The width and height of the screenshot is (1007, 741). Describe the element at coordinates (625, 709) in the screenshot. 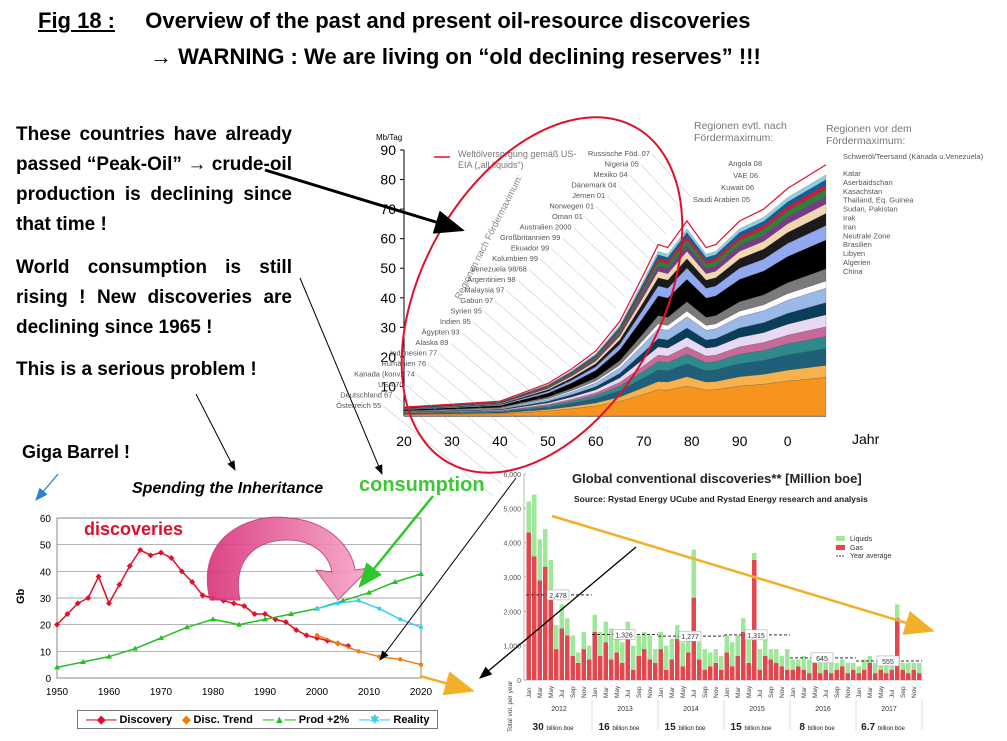

I see `c3-year-label: 2013` at that location.